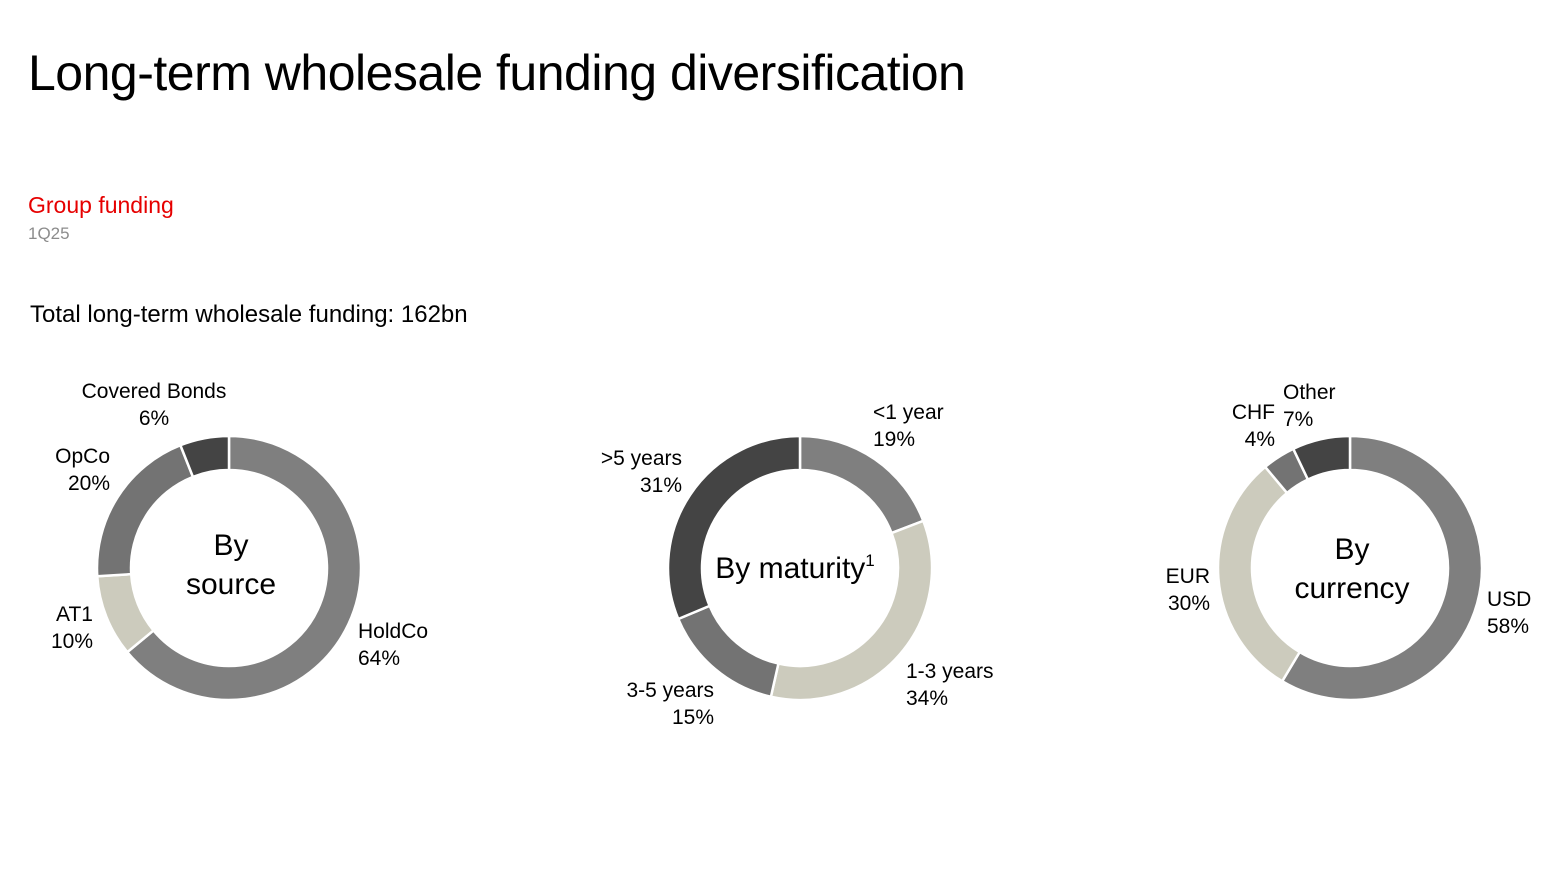 The image size is (1543, 875). What do you see at coordinates (204, 456) in the screenshot?
I see `slice-covered-bonds` at bounding box center [204, 456].